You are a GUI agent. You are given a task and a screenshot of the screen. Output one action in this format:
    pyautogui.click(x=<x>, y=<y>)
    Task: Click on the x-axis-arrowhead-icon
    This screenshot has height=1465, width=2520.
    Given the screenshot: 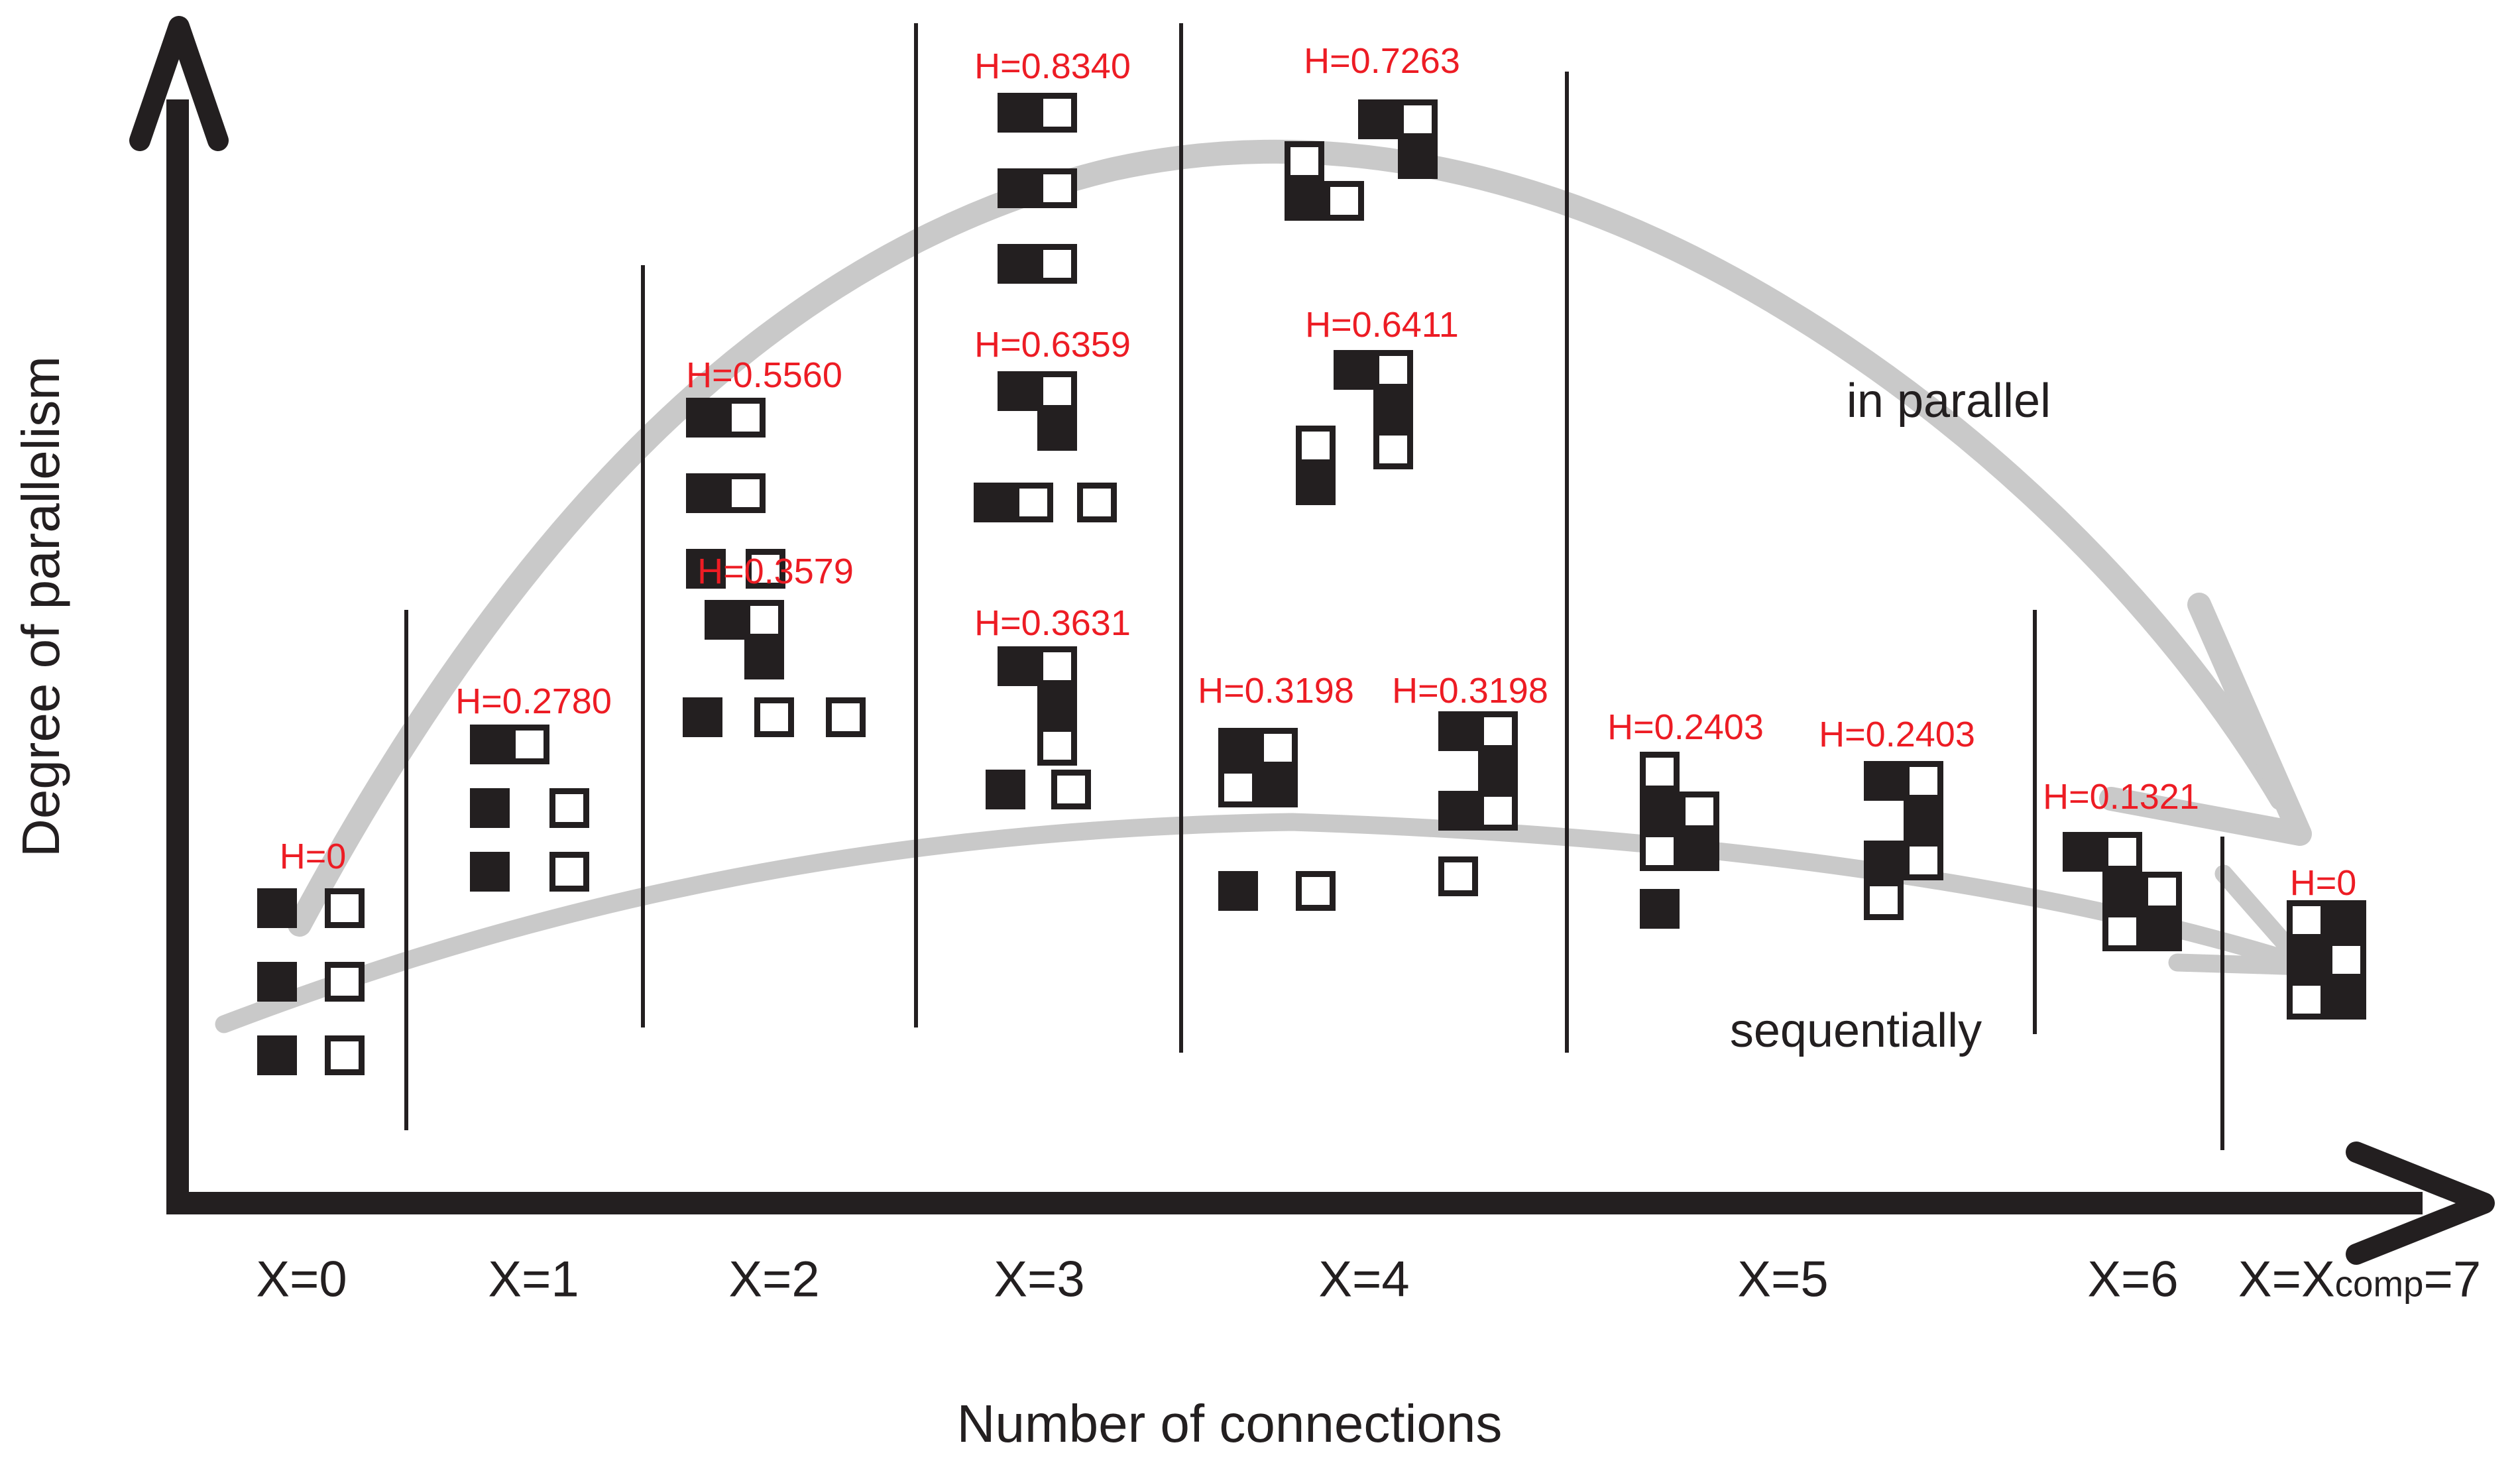 What is the action you would take?
    pyautogui.click(x=2420, y=1203)
    